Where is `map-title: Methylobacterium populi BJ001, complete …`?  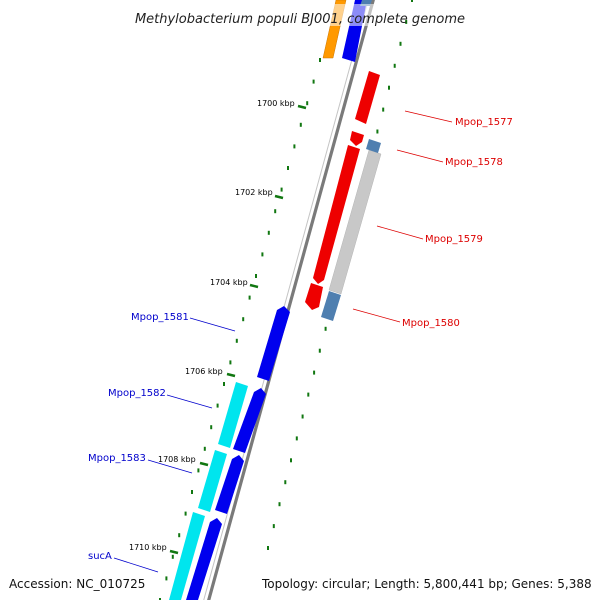 map-title: Methylobacterium populi BJ001, complete … is located at coordinates (300, 19).